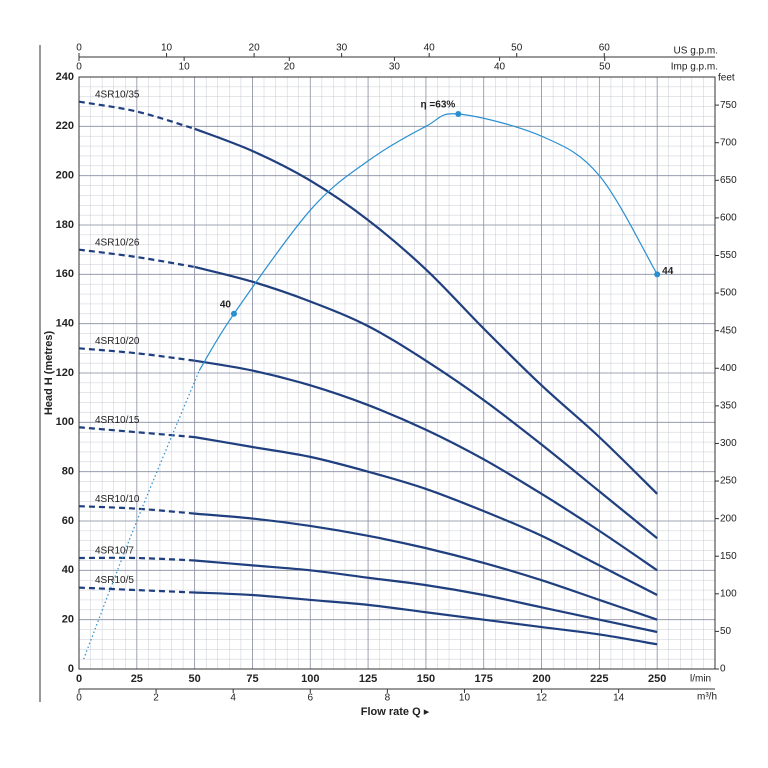  What do you see at coordinates (728, 593) in the screenshot?
I see `y2-tick-label: 100` at bounding box center [728, 593].